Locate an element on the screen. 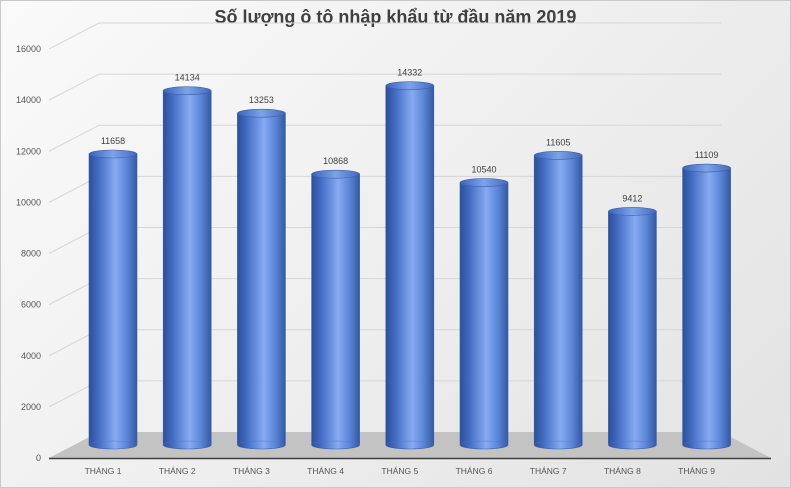  x-tick-label: THÁNG 4 is located at coordinates (325, 471).